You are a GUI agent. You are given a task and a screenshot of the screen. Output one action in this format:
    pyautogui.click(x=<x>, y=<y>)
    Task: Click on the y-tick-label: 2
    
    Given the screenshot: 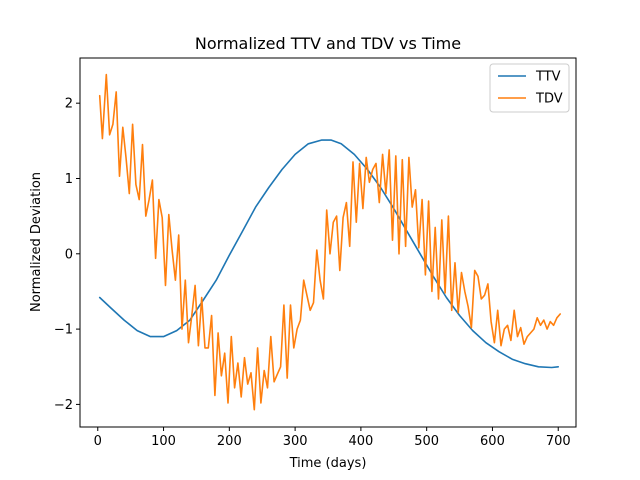 What is the action you would take?
    pyautogui.click(x=69, y=104)
    